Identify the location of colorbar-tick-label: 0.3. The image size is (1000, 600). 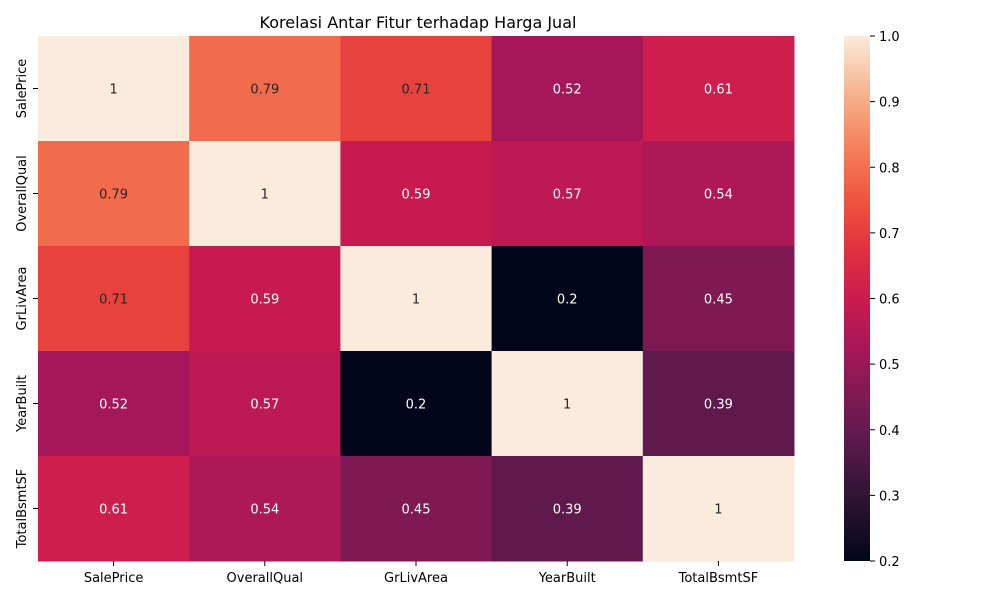
(889, 496).